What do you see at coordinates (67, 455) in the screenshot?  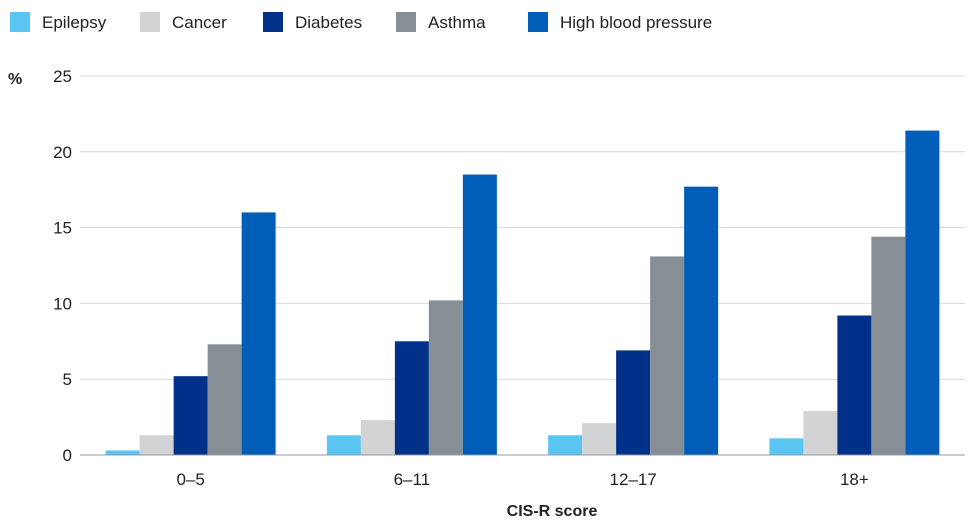 I see `y-tick-label: 0` at bounding box center [67, 455].